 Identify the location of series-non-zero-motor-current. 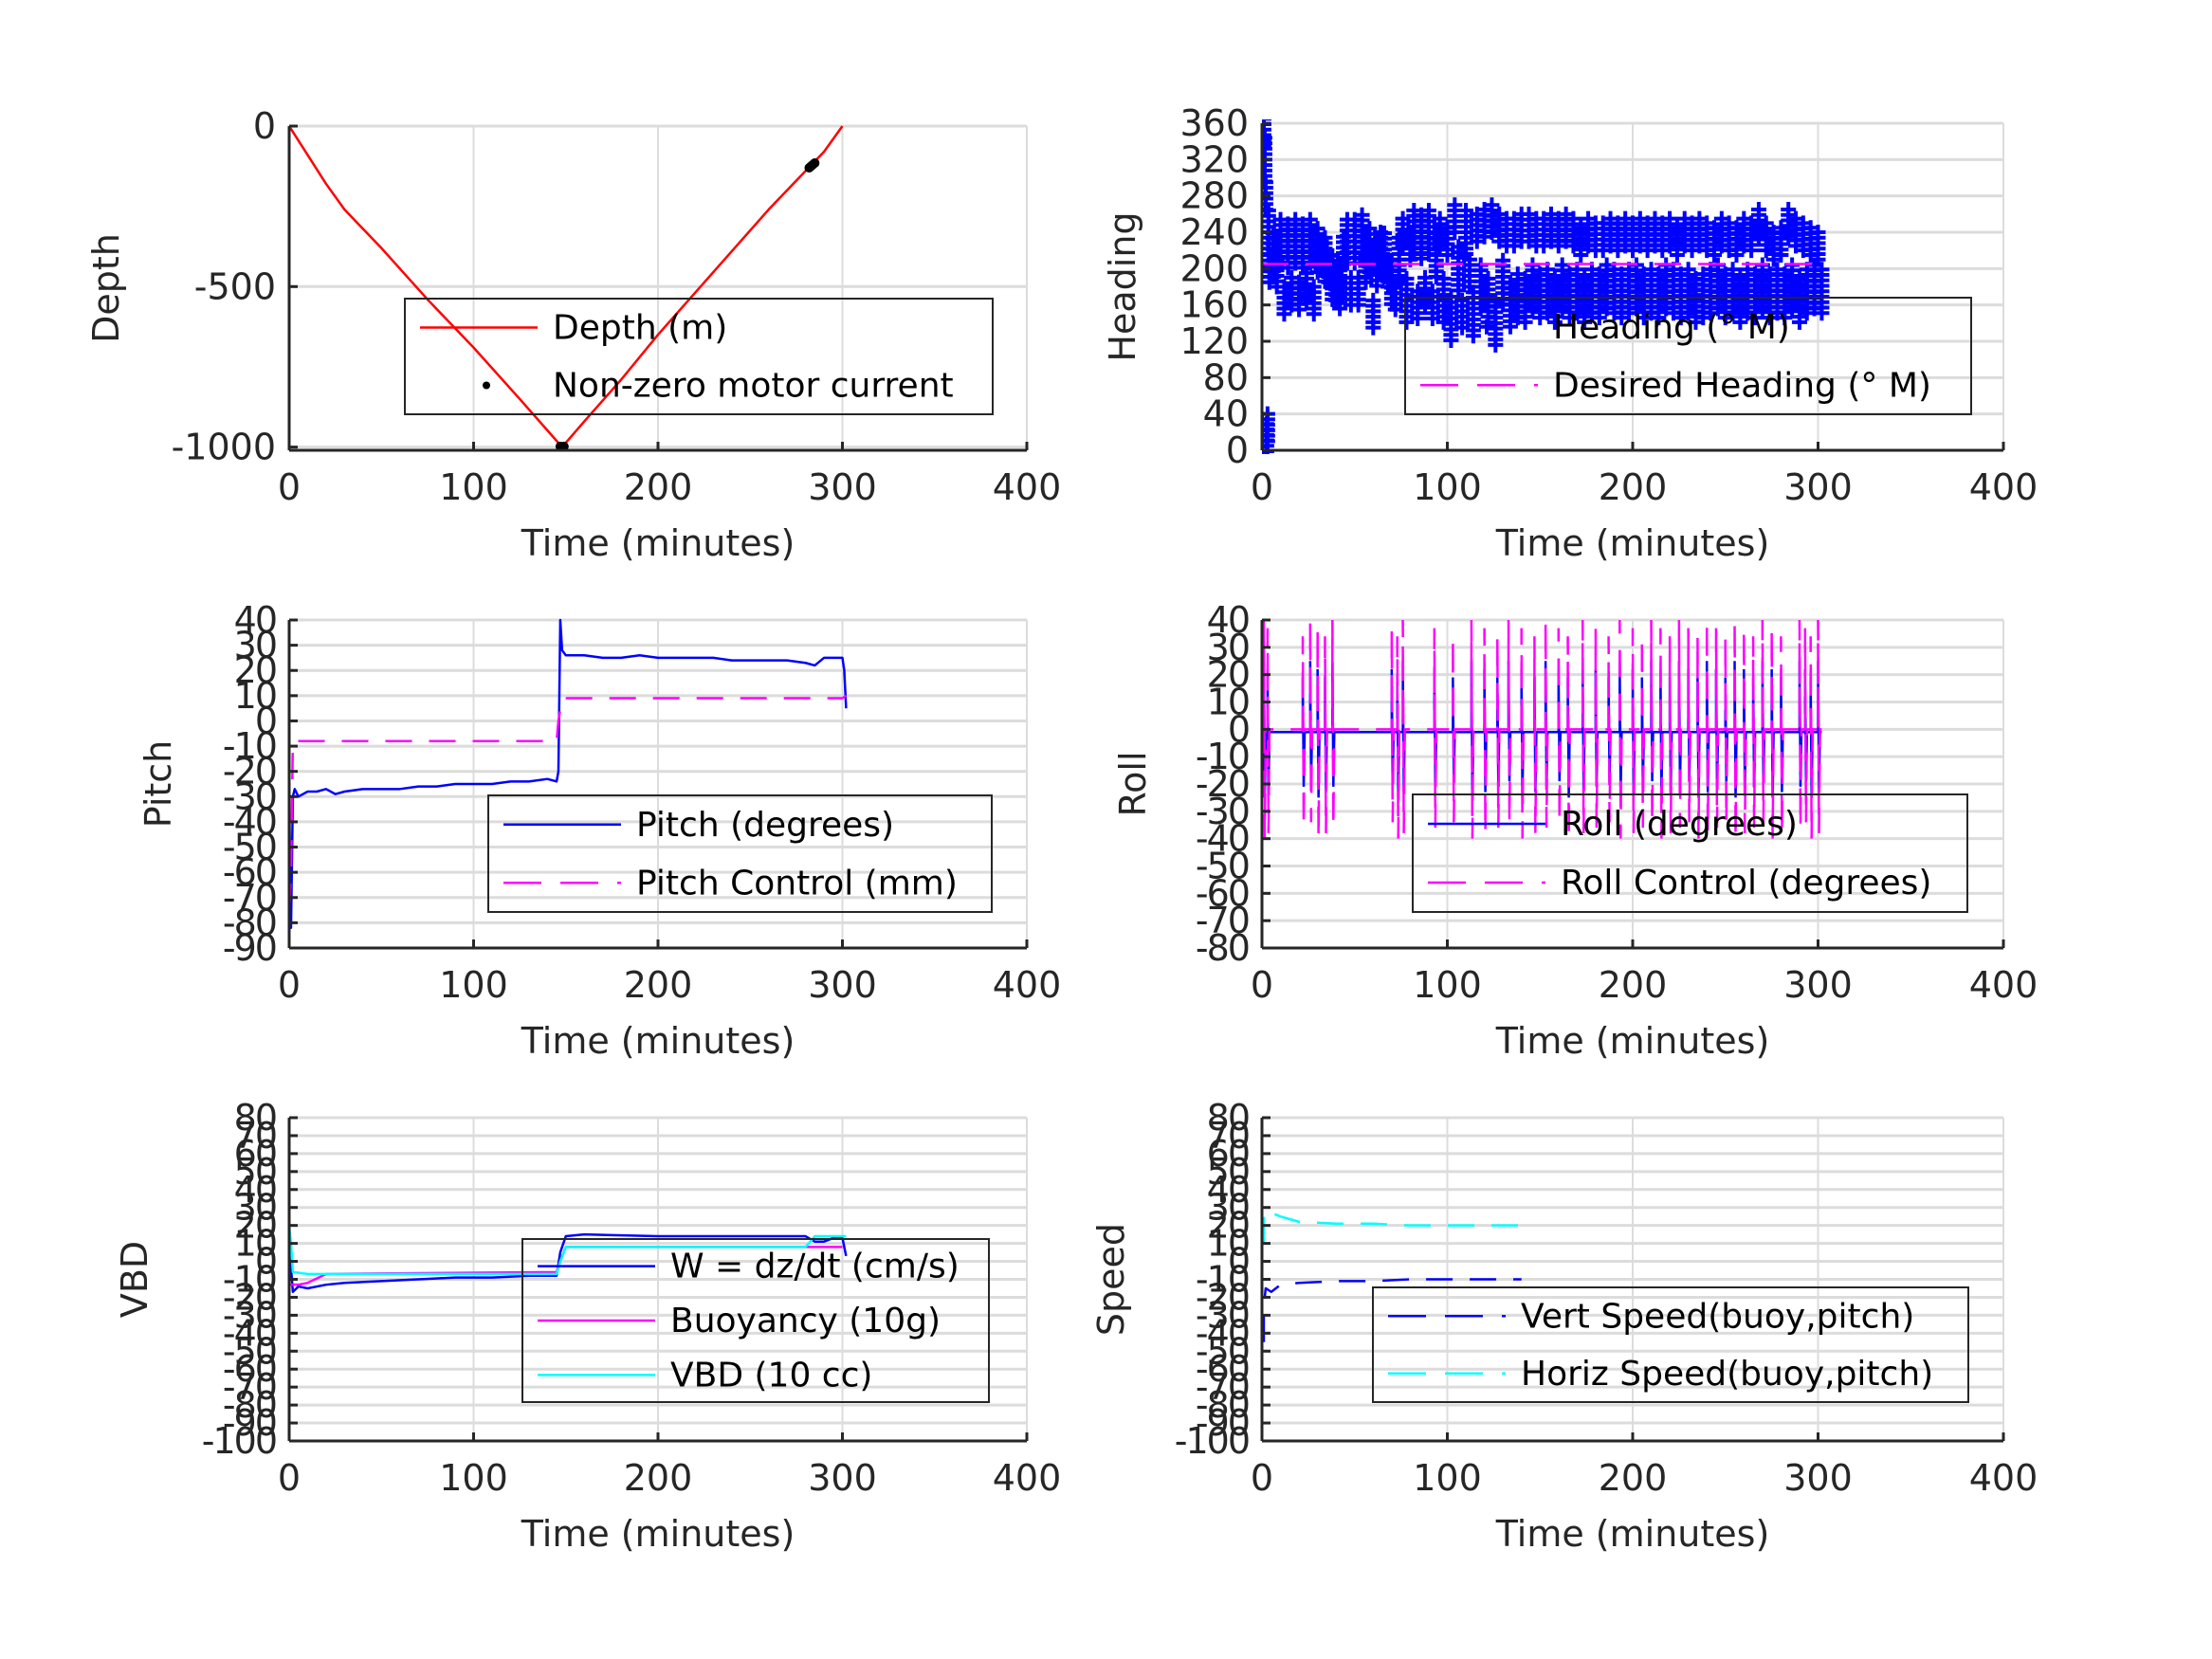
(687, 304).